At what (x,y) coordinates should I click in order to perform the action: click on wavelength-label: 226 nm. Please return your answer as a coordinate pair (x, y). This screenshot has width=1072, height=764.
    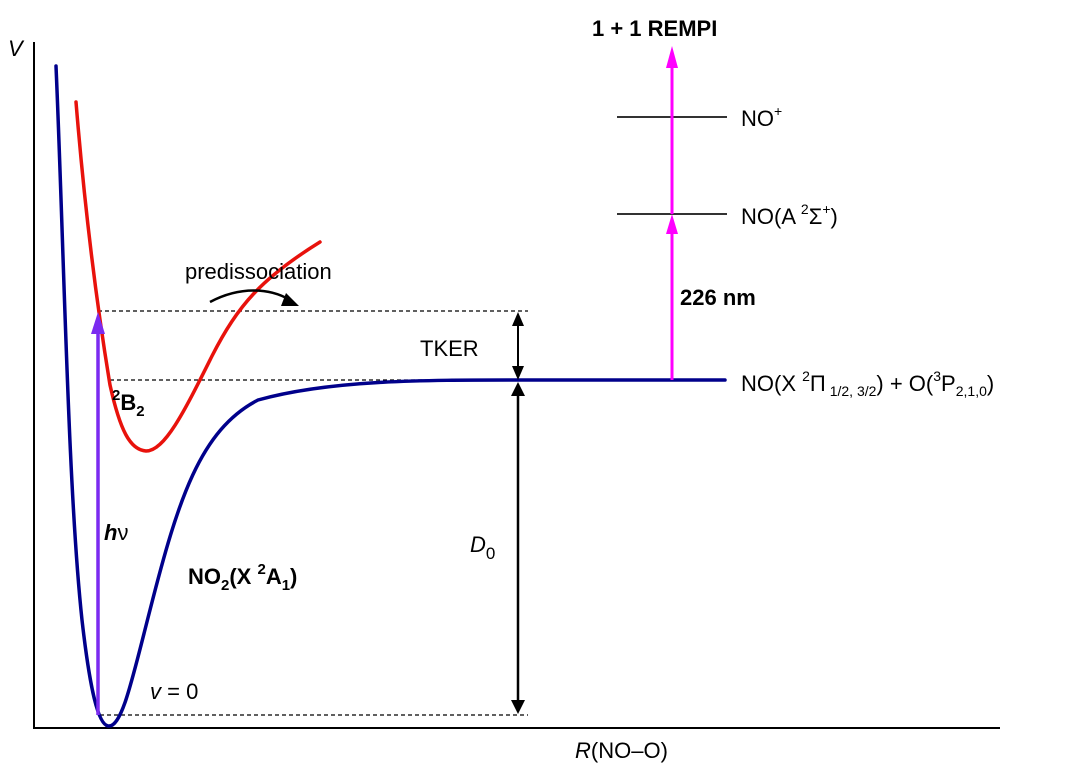
    Looking at the image, I should click on (718, 297).